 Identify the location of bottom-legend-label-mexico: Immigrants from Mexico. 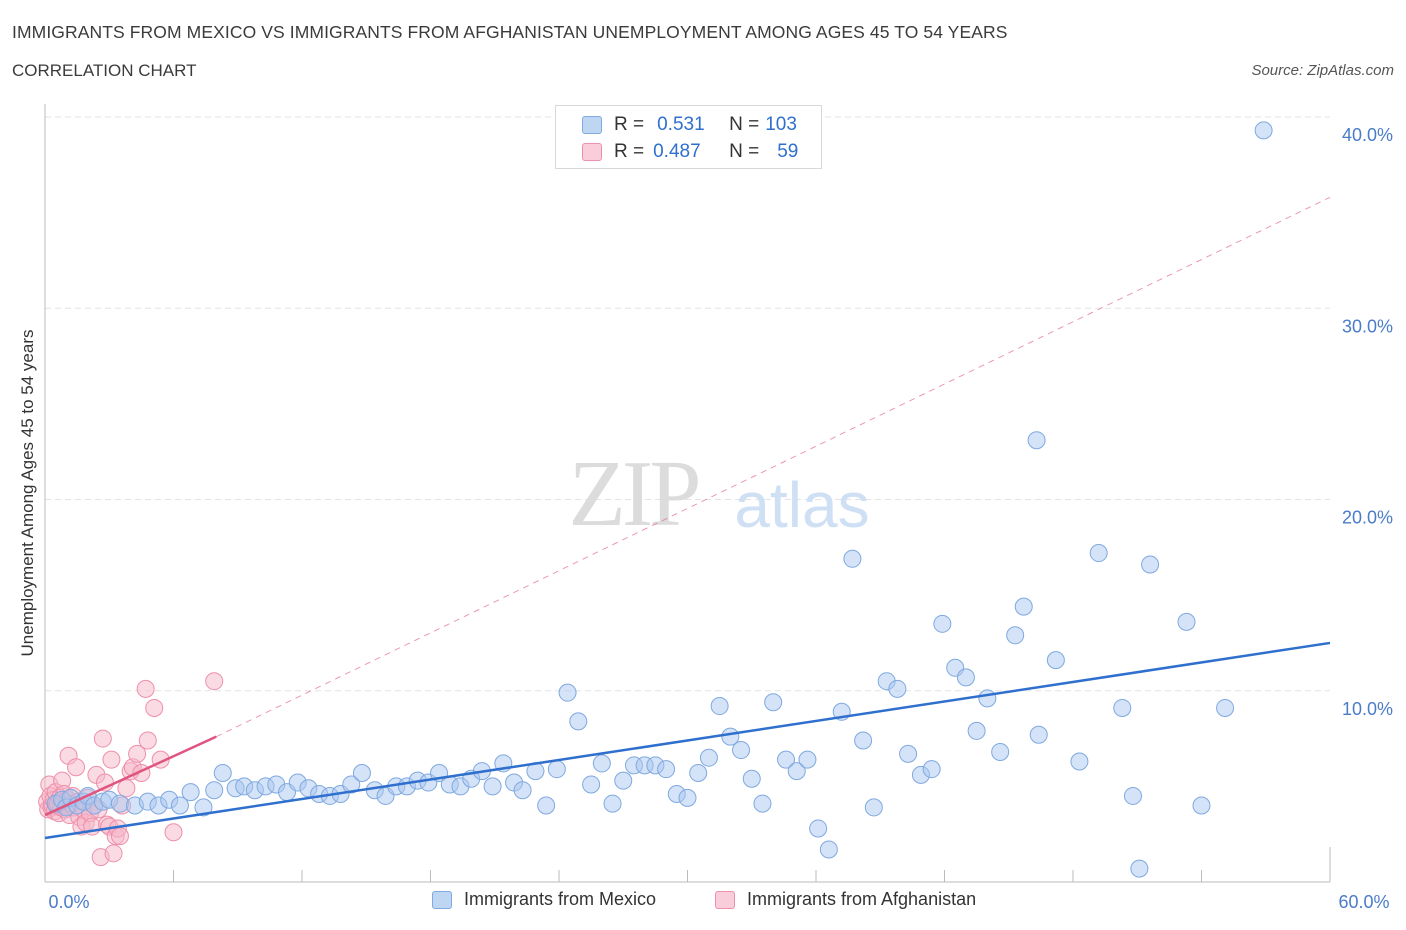
(560, 899).